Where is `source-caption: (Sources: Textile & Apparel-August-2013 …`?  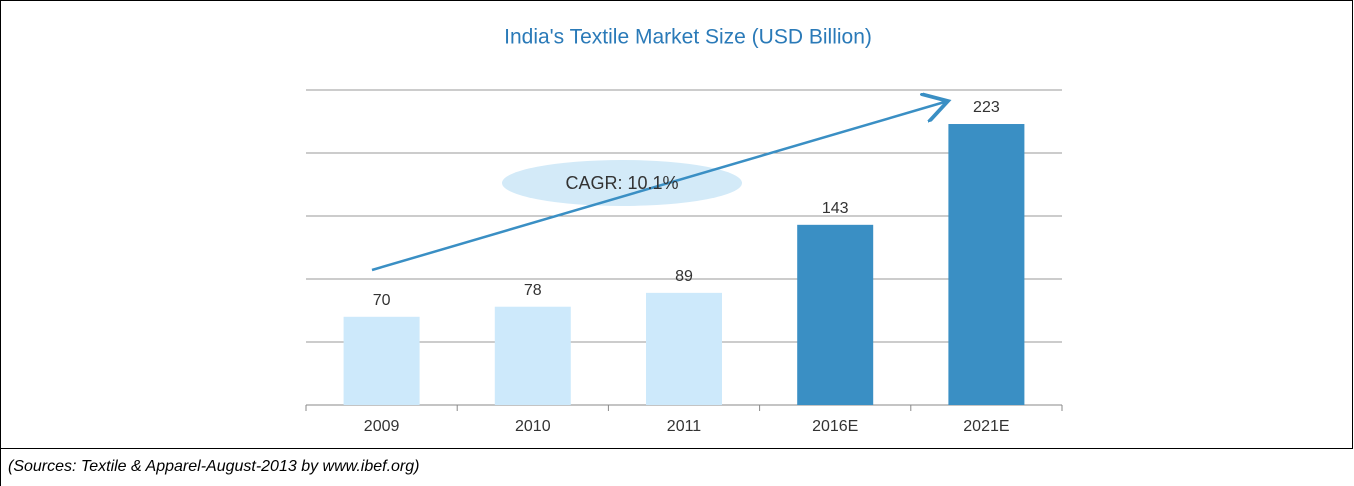 source-caption: (Sources: Textile & Apparel-August-2013 … is located at coordinates (213, 466).